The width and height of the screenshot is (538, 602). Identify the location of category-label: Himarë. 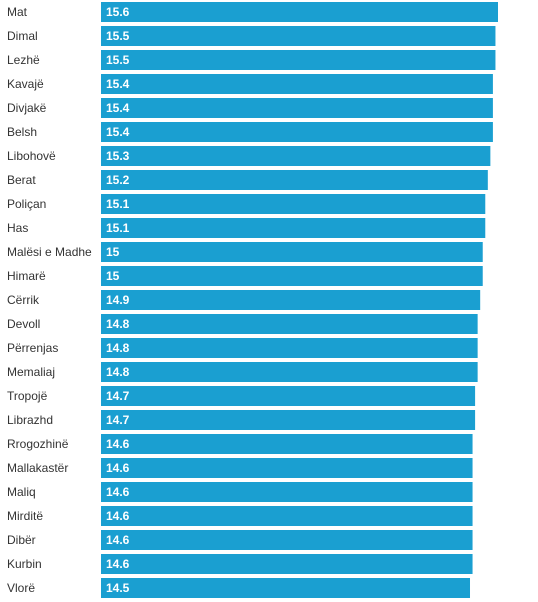
(26, 276).